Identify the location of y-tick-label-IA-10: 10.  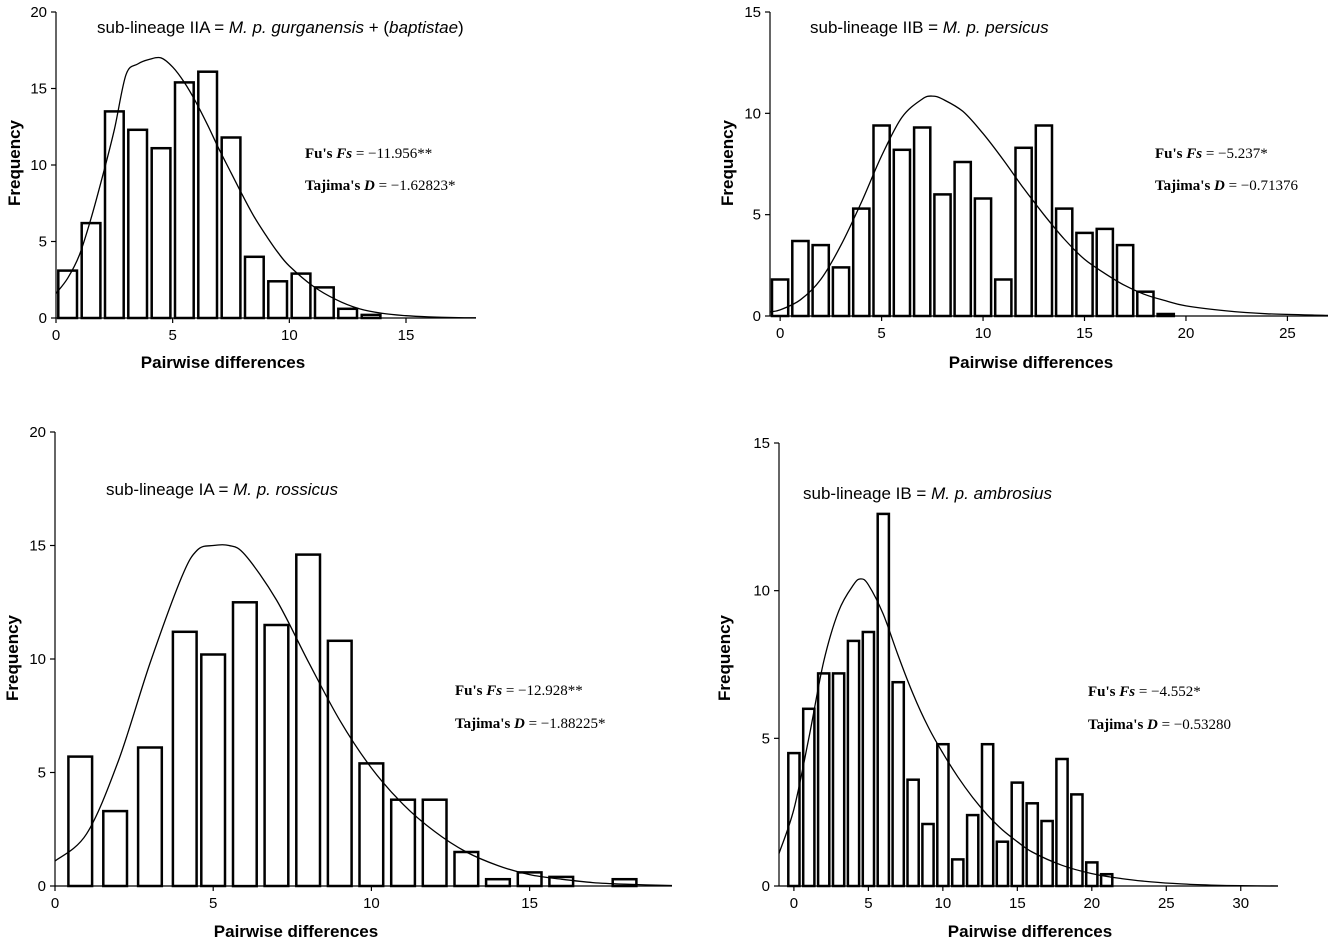
(37, 659).